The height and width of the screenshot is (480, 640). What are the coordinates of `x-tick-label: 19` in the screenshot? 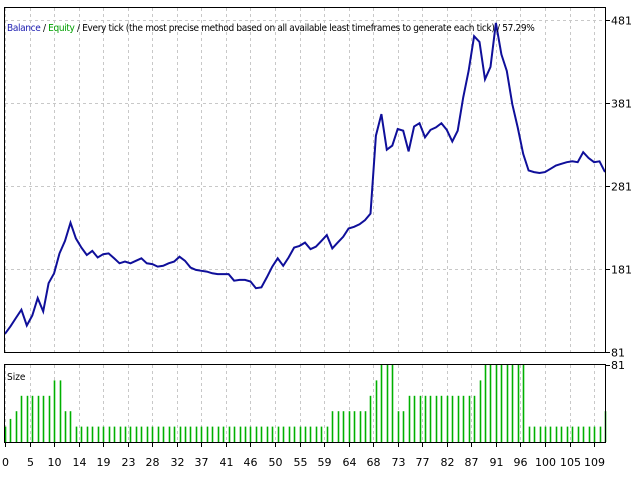 It's located at (104, 462).